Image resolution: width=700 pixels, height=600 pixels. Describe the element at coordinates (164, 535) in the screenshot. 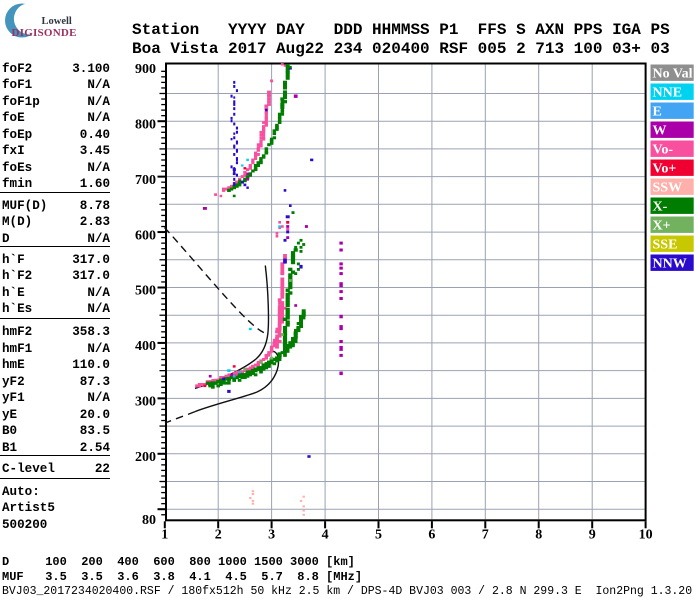

I see `svg-text: 1` at that location.